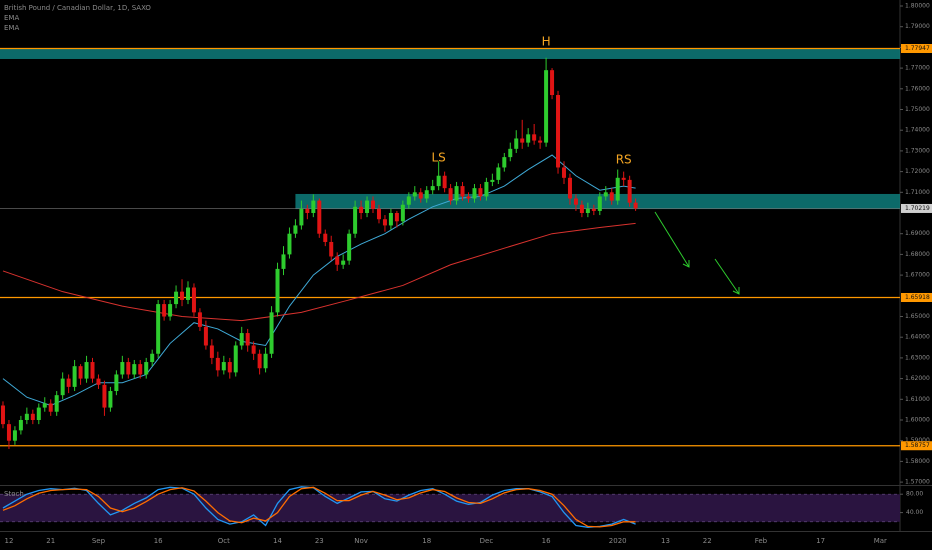 The height and width of the screenshot is (550, 932). What do you see at coordinates (917, 357) in the screenshot?
I see `y-tick-label: 1.63000` at bounding box center [917, 357].